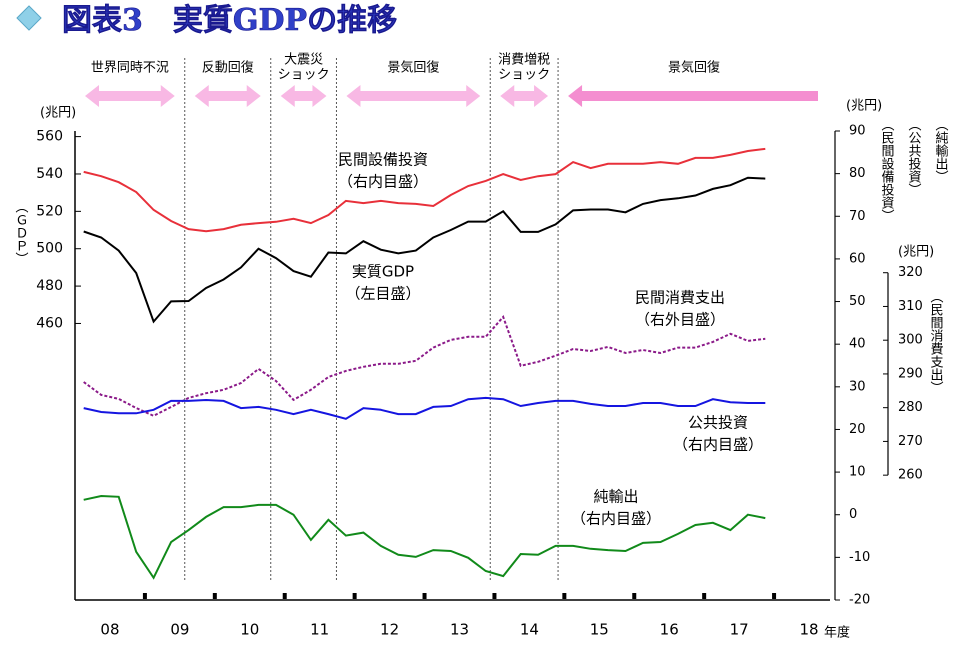  I want to click on period-label: 大震災, so click(303, 60).